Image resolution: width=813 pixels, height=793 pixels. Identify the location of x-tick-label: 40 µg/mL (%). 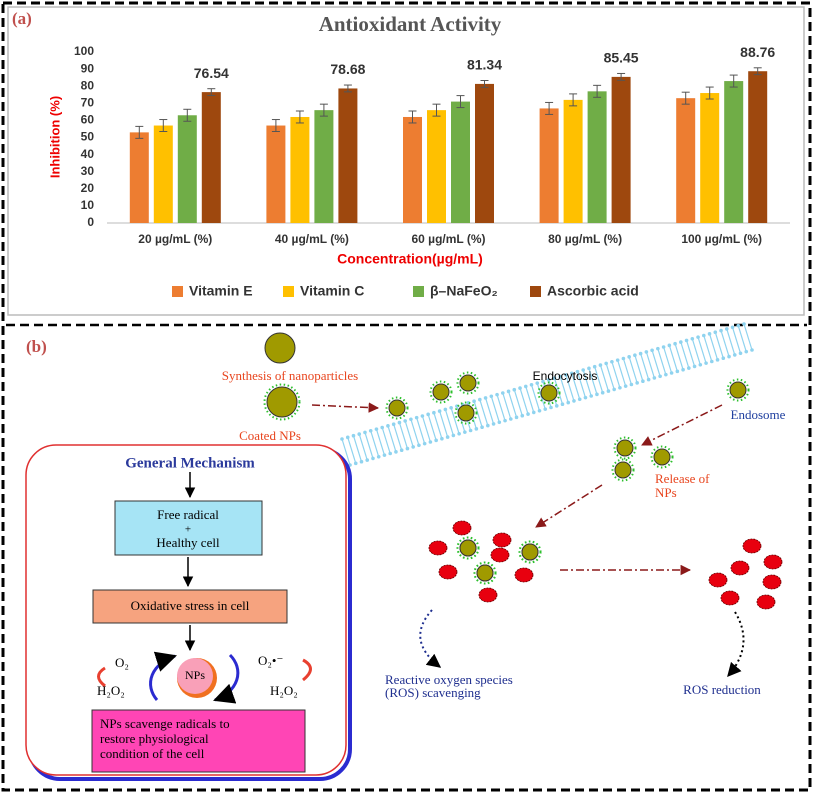
(312, 239).